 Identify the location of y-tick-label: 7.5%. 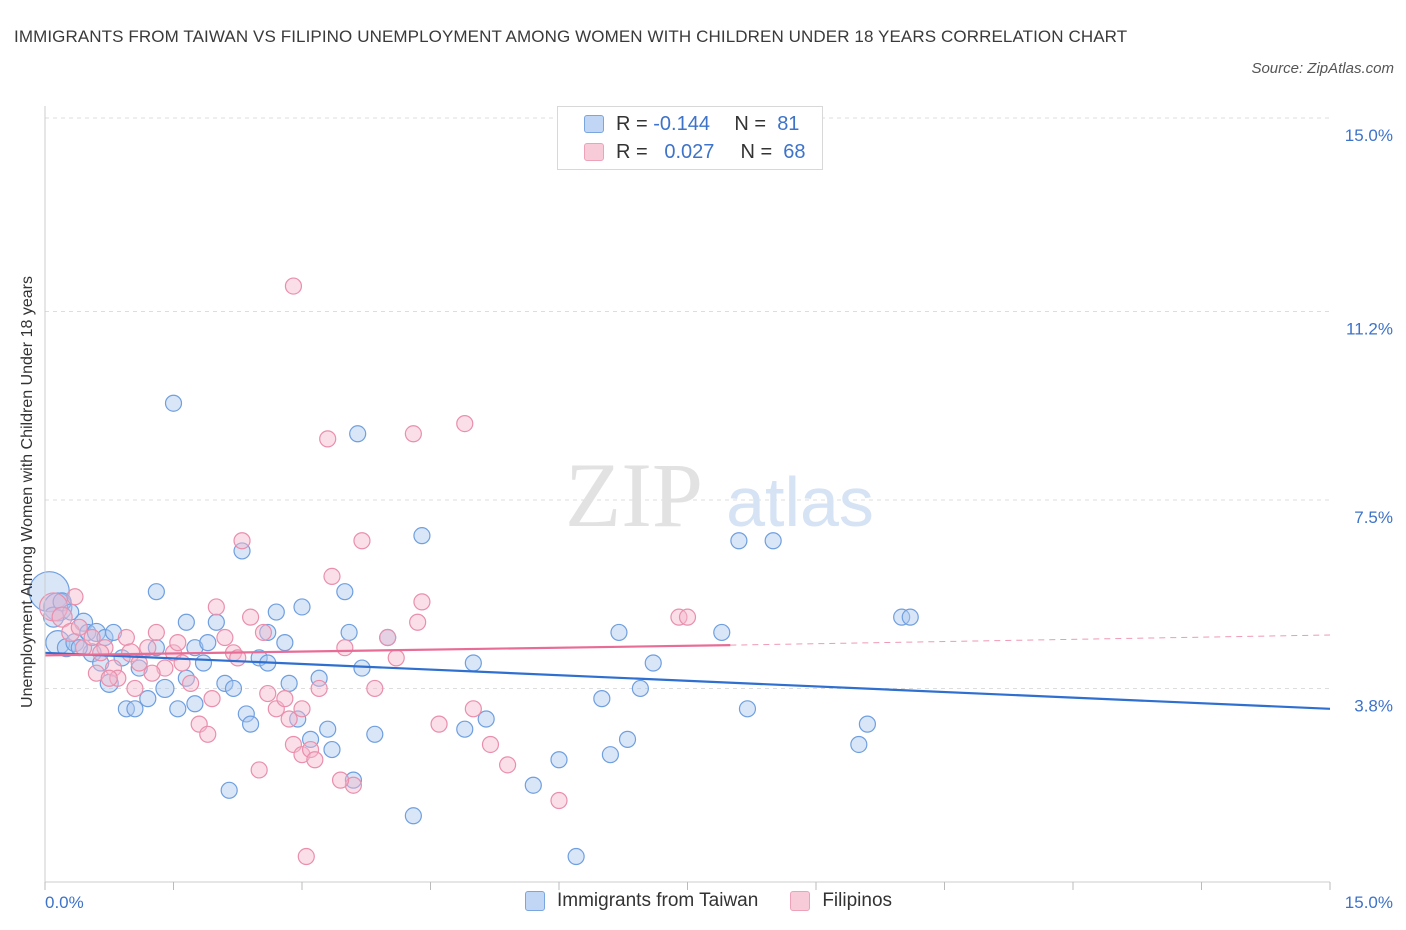
(1373, 517).